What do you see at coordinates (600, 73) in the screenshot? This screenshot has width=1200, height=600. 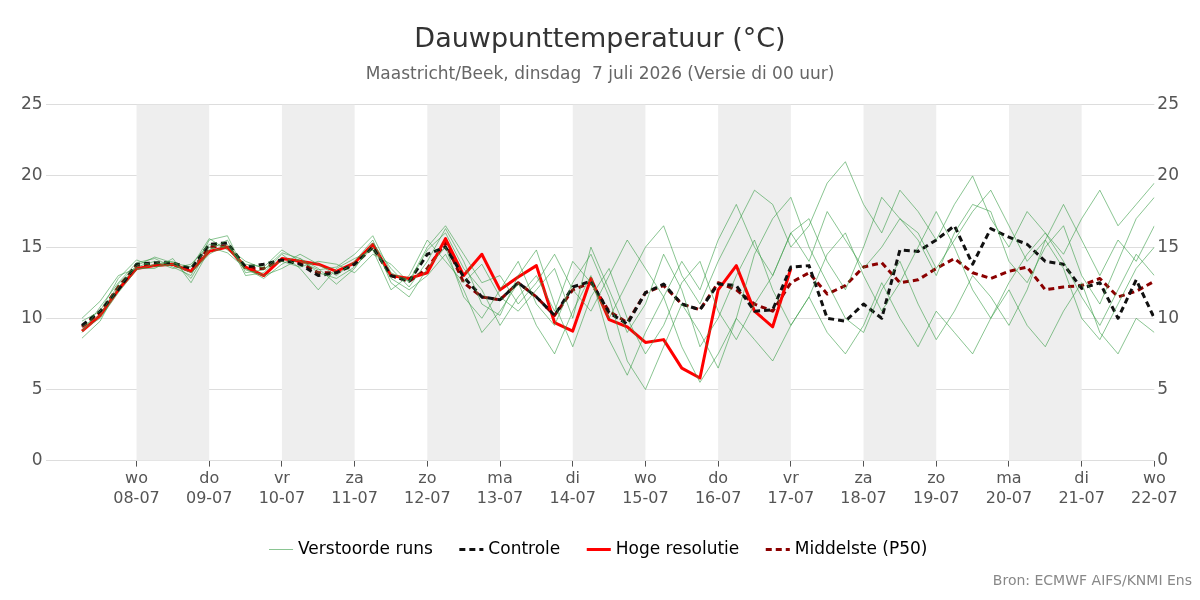 I see `chart-subtitle: Maastricht/Beek, dinsdag 7 juli 2026 (Versie di 00 uur)` at bounding box center [600, 73].